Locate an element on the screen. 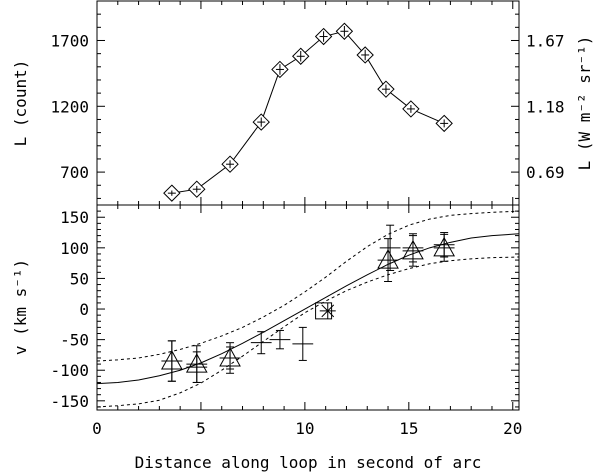  bottom-ytick-label: -150 is located at coordinates (69, 401).